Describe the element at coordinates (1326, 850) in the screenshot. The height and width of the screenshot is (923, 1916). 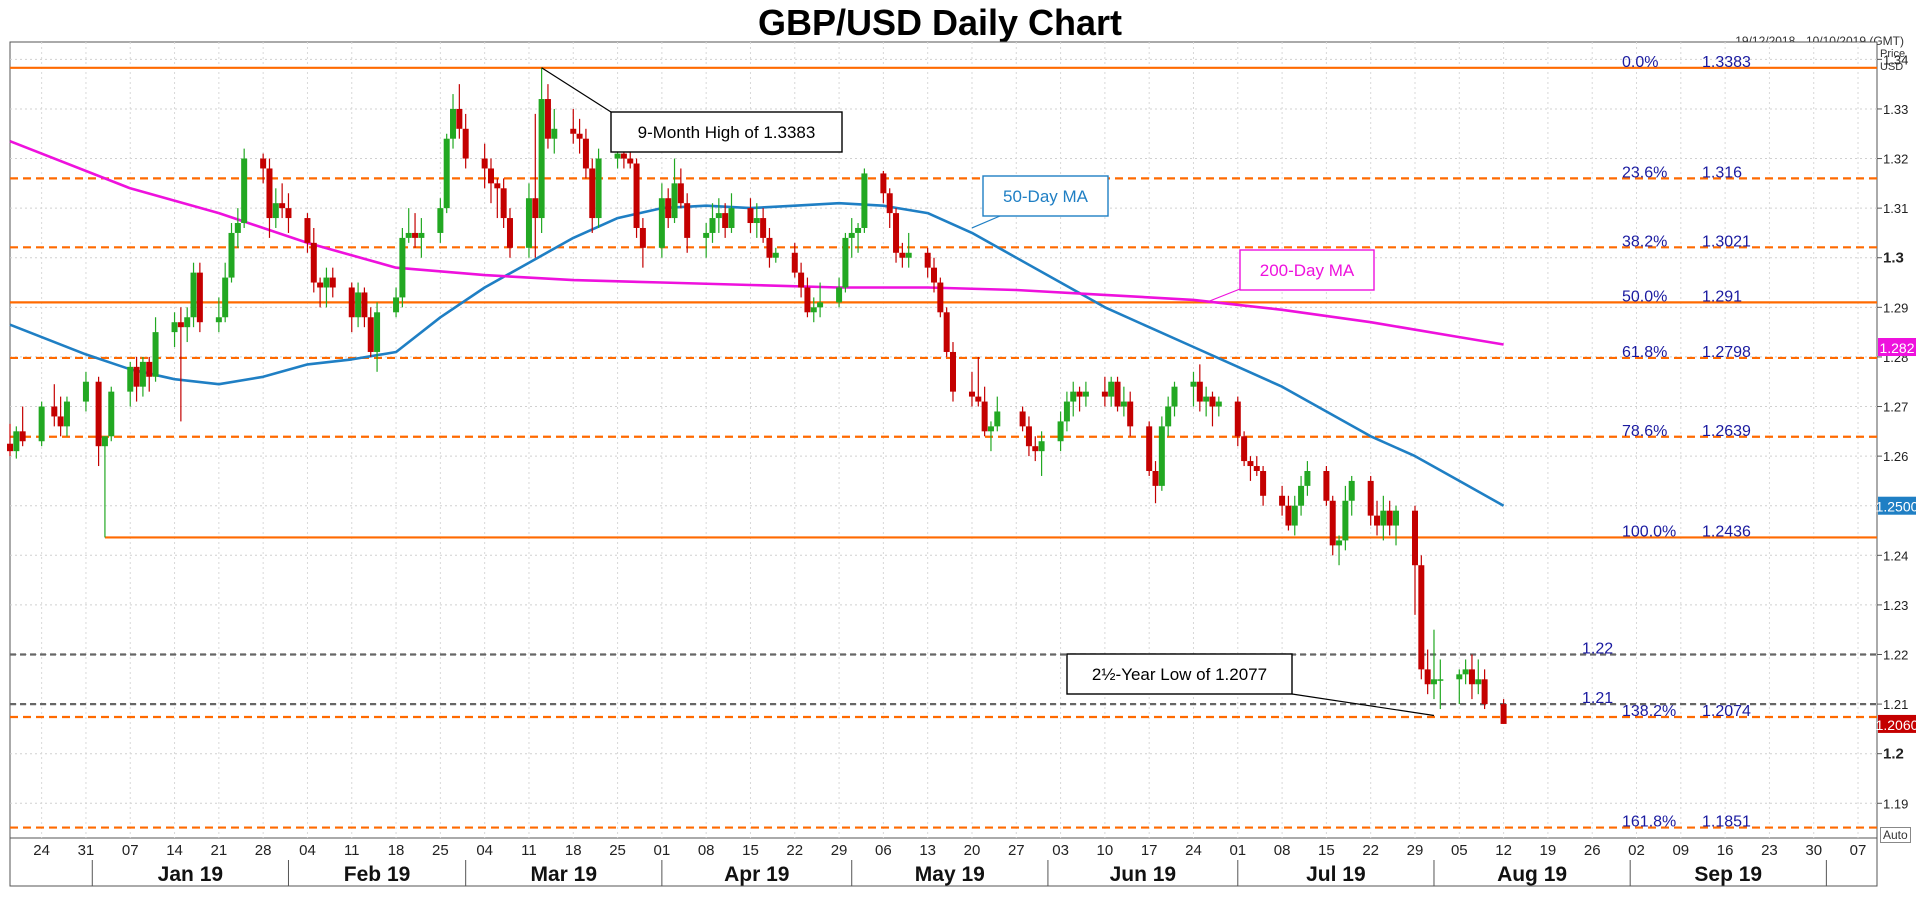
I see `x-day-tick-label: 15` at that location.